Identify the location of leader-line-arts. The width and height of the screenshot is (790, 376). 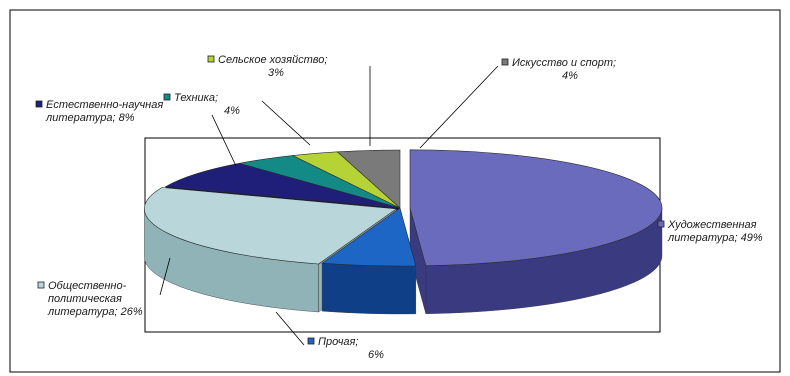
(459, 107).